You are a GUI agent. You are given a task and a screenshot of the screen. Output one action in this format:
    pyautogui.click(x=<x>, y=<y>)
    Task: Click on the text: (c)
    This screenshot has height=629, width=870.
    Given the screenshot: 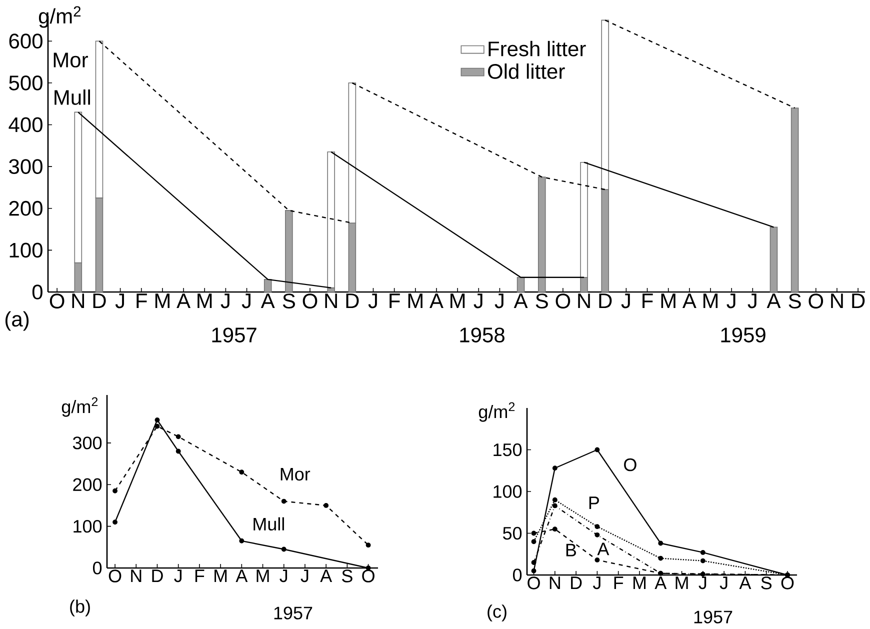 What is the action you would take?
    pyautogui.click(x=497, y=613)
    